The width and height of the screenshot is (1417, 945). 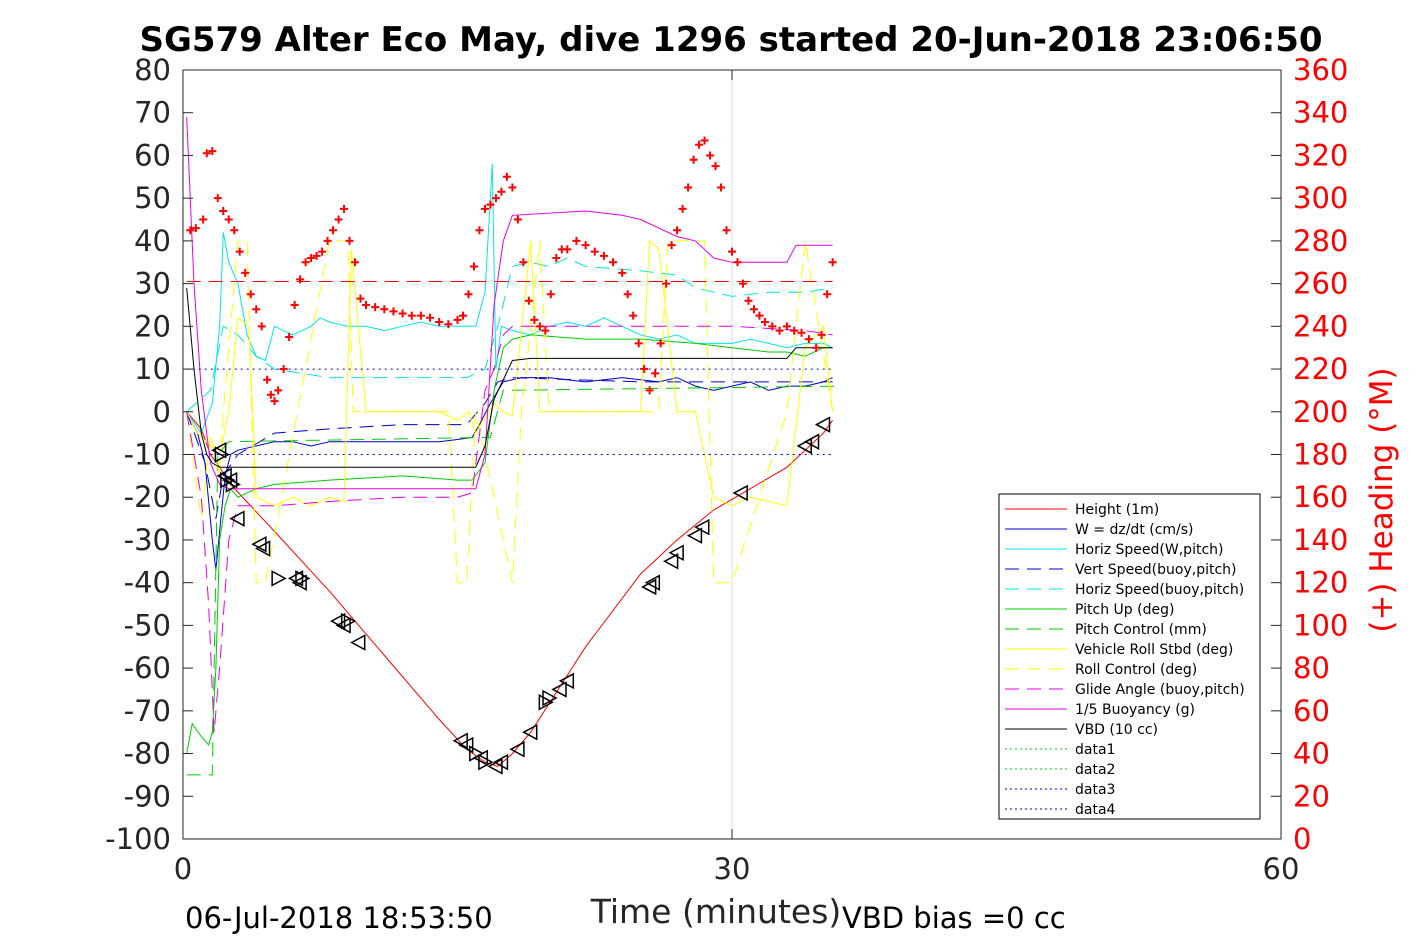 I want to click on y-right-tick-label: 220, so click(x=1320, y=369).